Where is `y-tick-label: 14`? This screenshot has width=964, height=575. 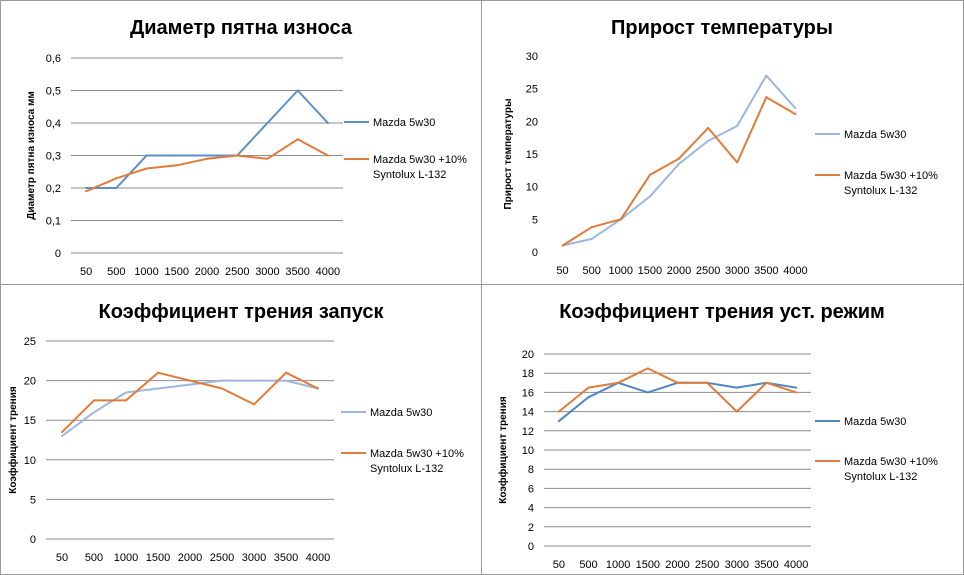
y-tick-label: 14 is located at coordinates (528, 413).